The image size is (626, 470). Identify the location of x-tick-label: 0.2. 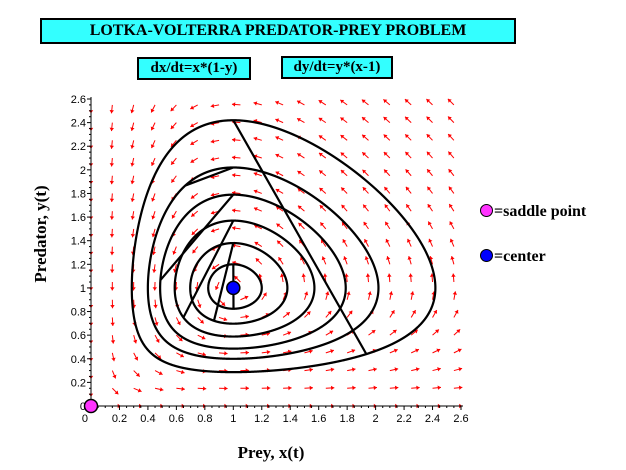
(119, 419).